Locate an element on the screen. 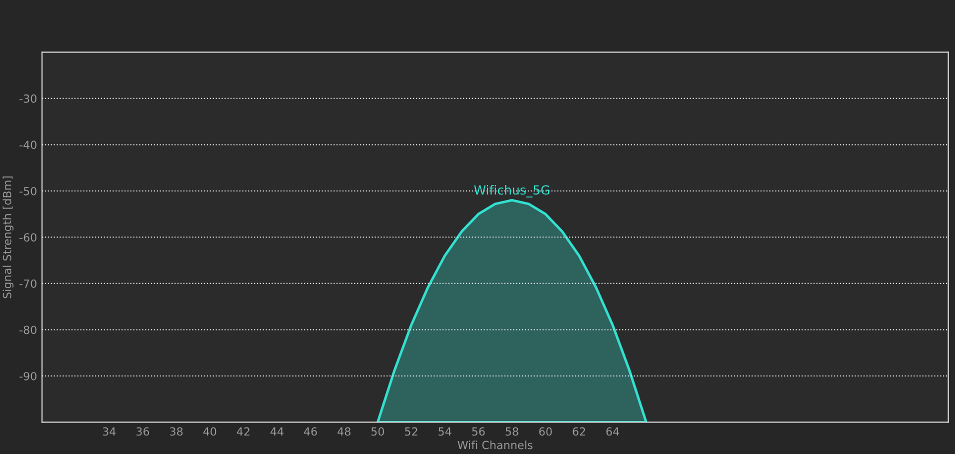 This screenshot has height=454, width=955. y-tick-label: -40 is located at coordinates (28, 145).